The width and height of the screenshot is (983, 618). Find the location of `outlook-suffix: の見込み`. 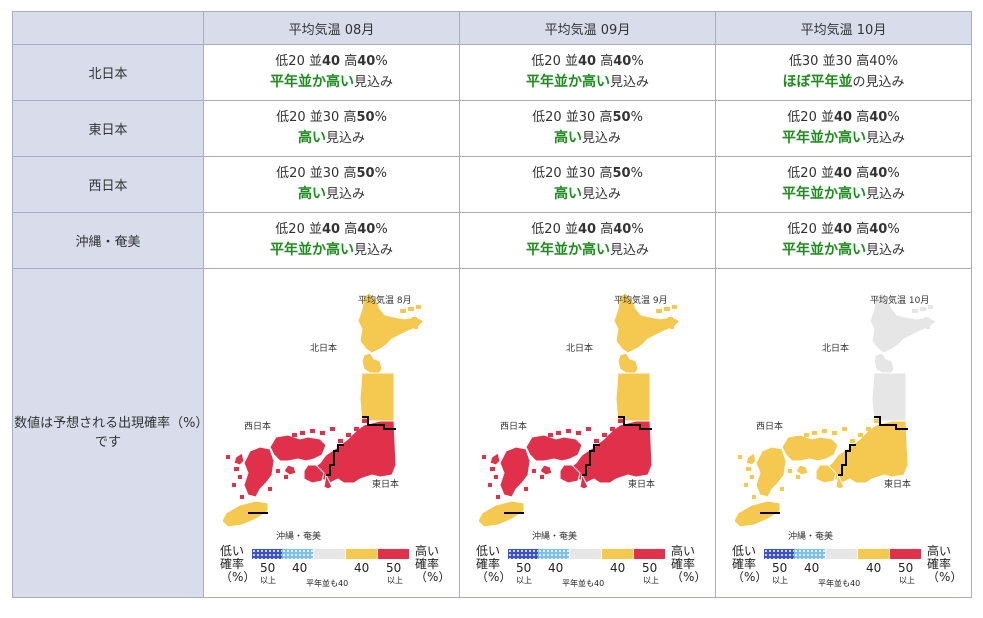

outlook-suffix: の見込み is located at coordinates (878, 82).